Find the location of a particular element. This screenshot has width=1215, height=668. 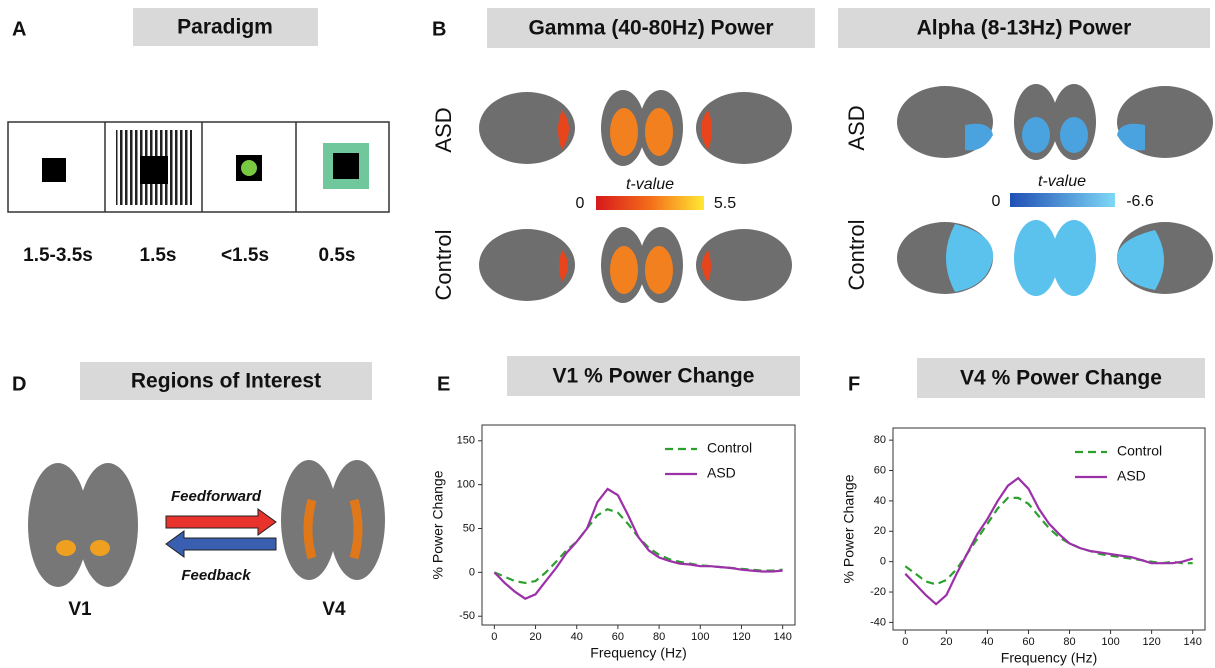

panel-title: Gamma (40-80Hz) Power is located at coordinates (650, 28).